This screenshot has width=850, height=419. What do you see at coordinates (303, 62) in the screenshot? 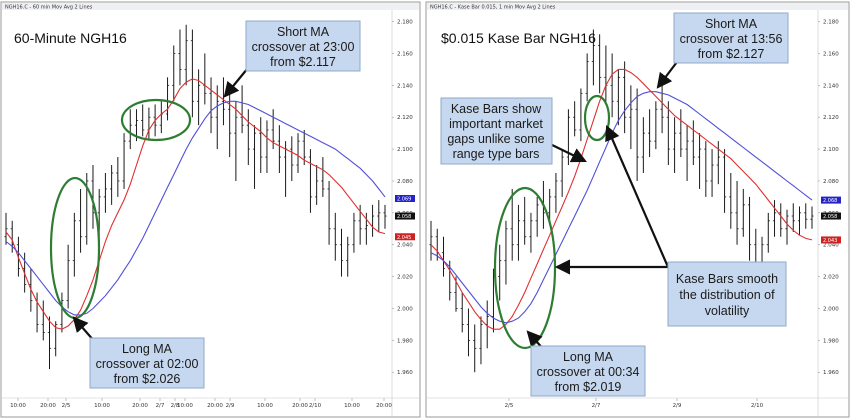
I see `callout-line: from $2.117` at bounding box center [303, 62].